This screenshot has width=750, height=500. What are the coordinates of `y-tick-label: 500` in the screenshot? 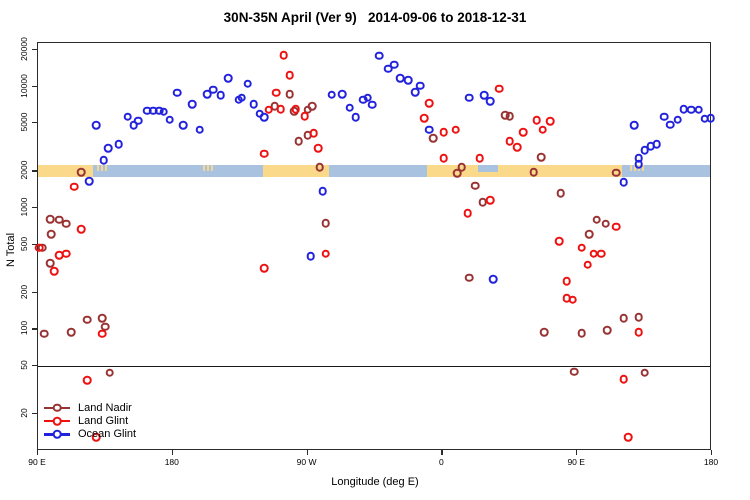 It's located at (24, 243).